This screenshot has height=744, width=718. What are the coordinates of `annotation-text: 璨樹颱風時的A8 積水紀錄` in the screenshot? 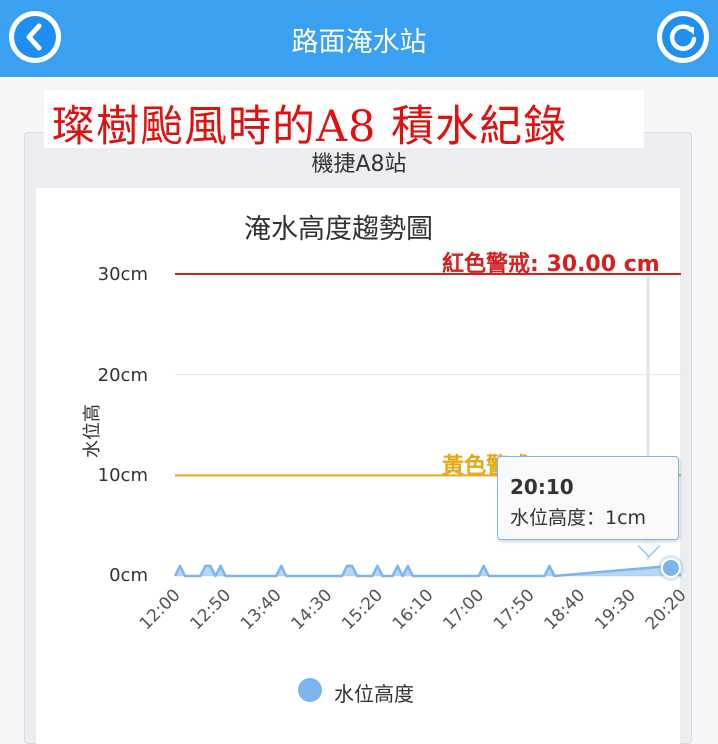 It's located at (310, 127).